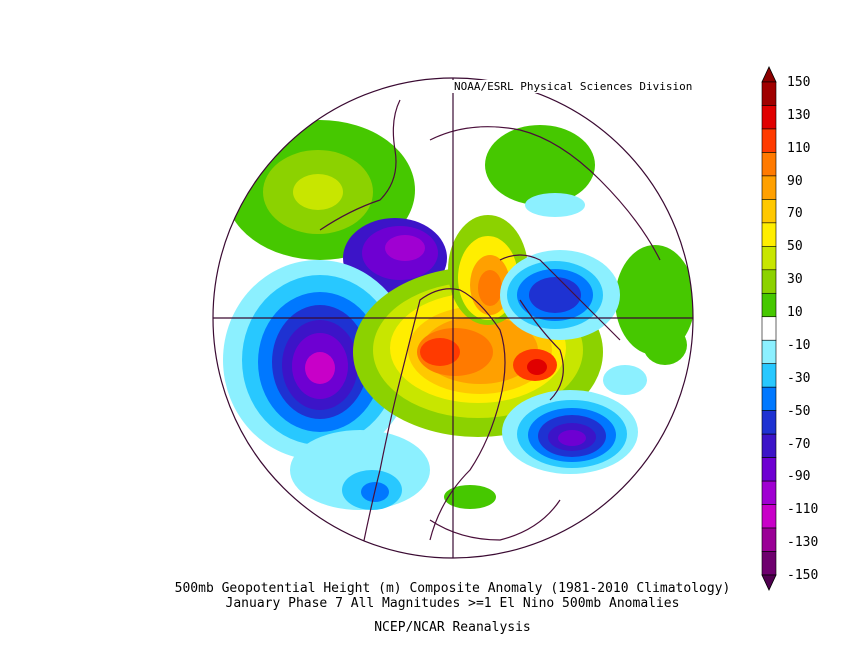  I want to click on colorbar-tick-label: 150, so click(799, 82).